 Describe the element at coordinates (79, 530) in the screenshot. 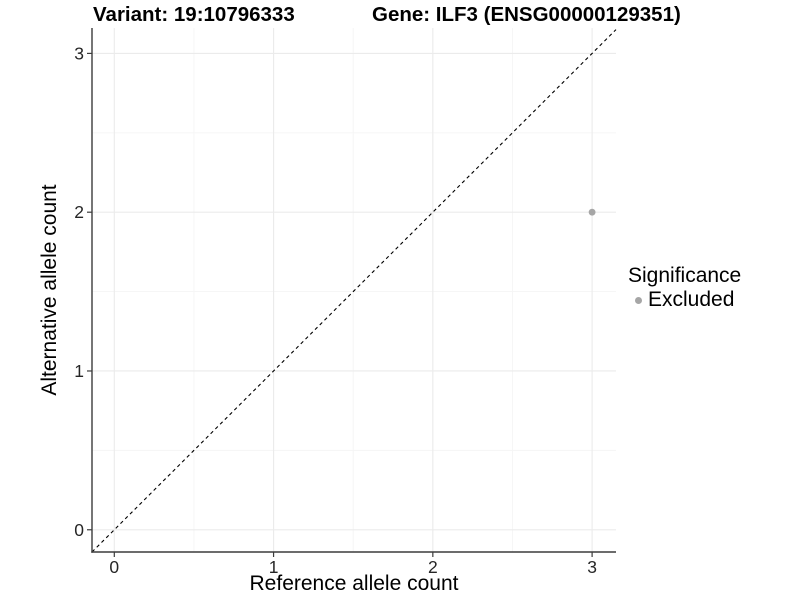

I see `y-tick-label: 0` at that location.